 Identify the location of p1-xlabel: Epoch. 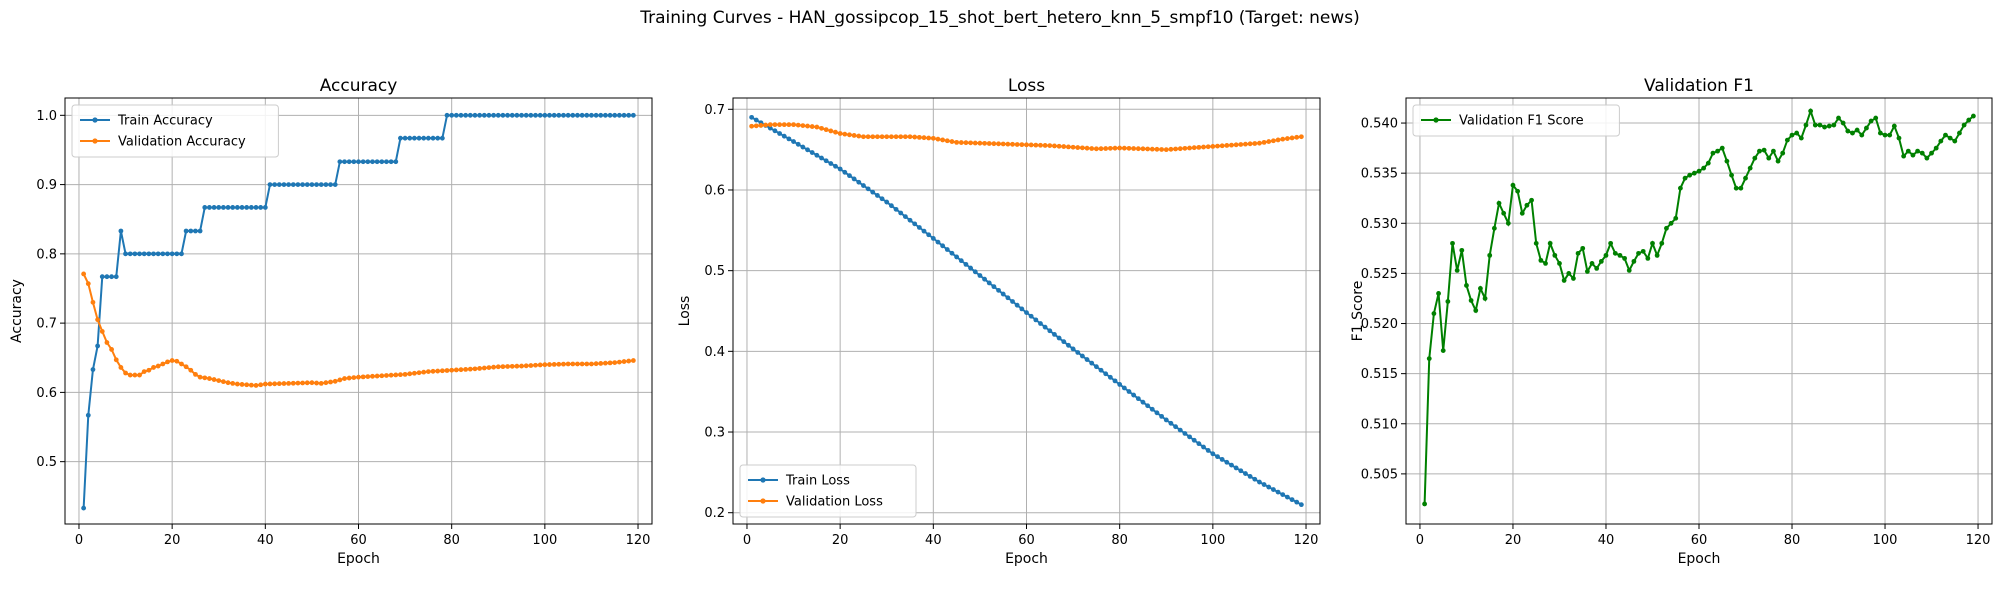
(358, 559).